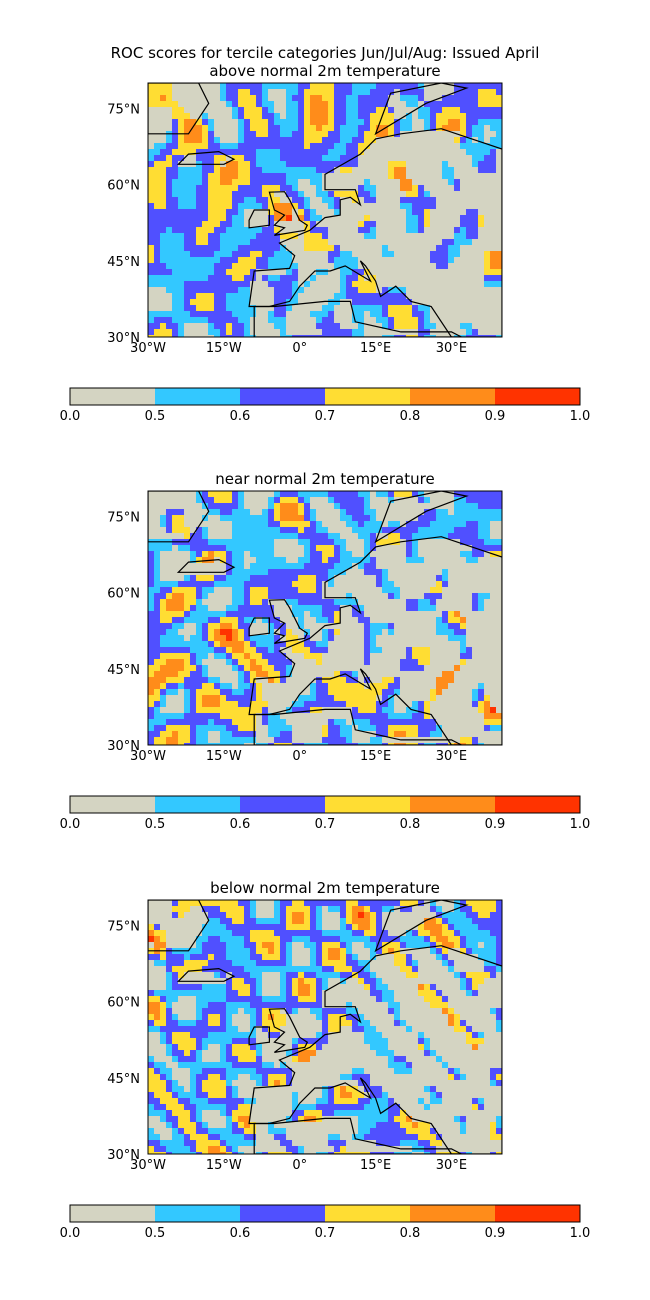 The height and width of the screenshot is (1300, 650). I want to click on x-tick-label: 30°W, so click(148, 348).